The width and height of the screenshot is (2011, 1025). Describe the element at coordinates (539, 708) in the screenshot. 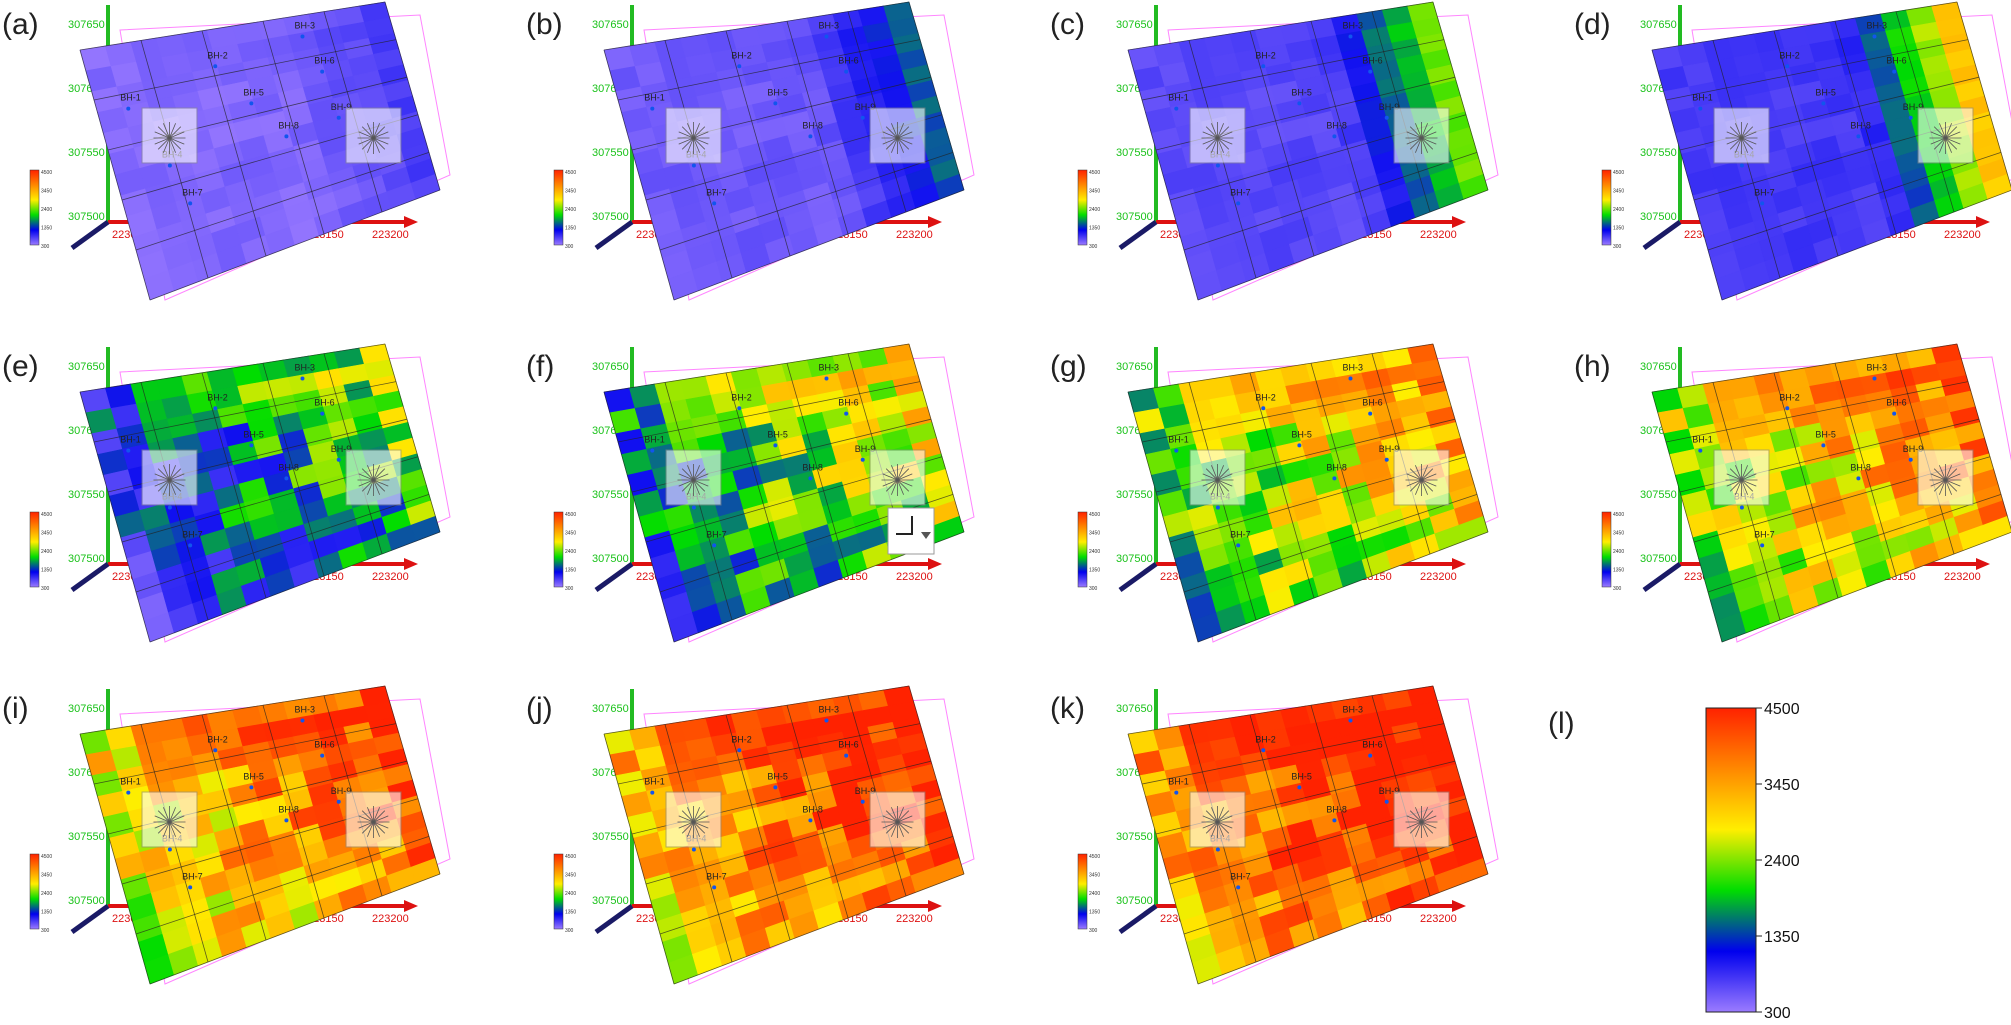

I see `panel-label: (j)` at that location.